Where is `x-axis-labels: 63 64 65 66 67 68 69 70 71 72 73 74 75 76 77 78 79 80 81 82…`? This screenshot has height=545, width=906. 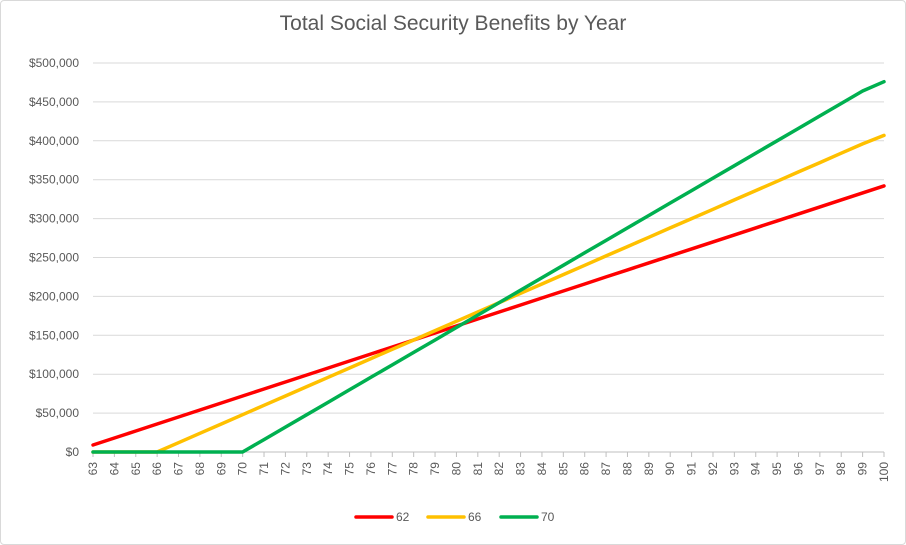
x-axis-labels: 63 64 65 66 67 68 69 70 71 72 73 74 75 76 77 78 79 80 81 82… is located at coordinates (488, 472).